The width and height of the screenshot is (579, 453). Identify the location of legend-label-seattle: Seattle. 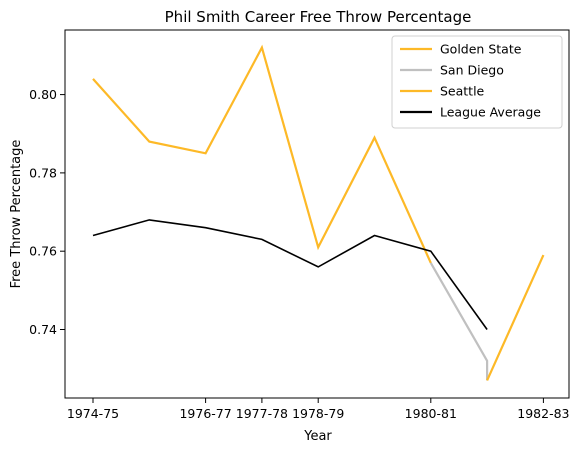
(462, 91).